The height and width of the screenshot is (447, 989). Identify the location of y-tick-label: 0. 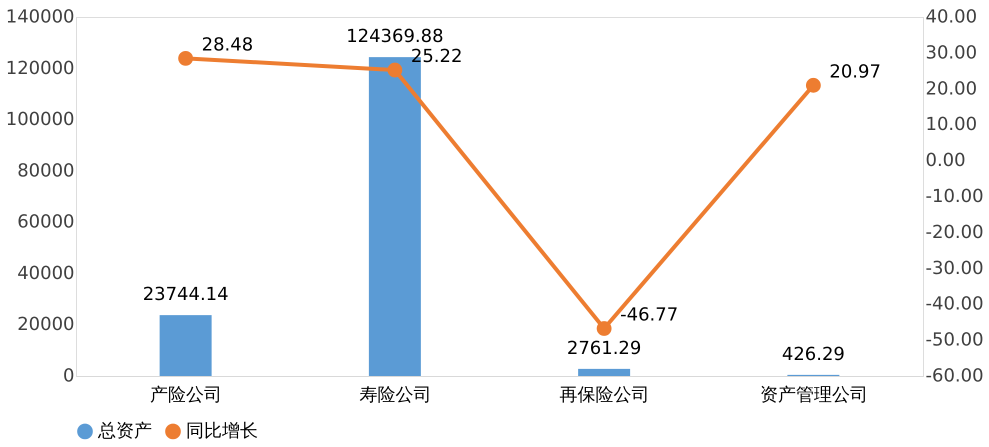
(68, 376).